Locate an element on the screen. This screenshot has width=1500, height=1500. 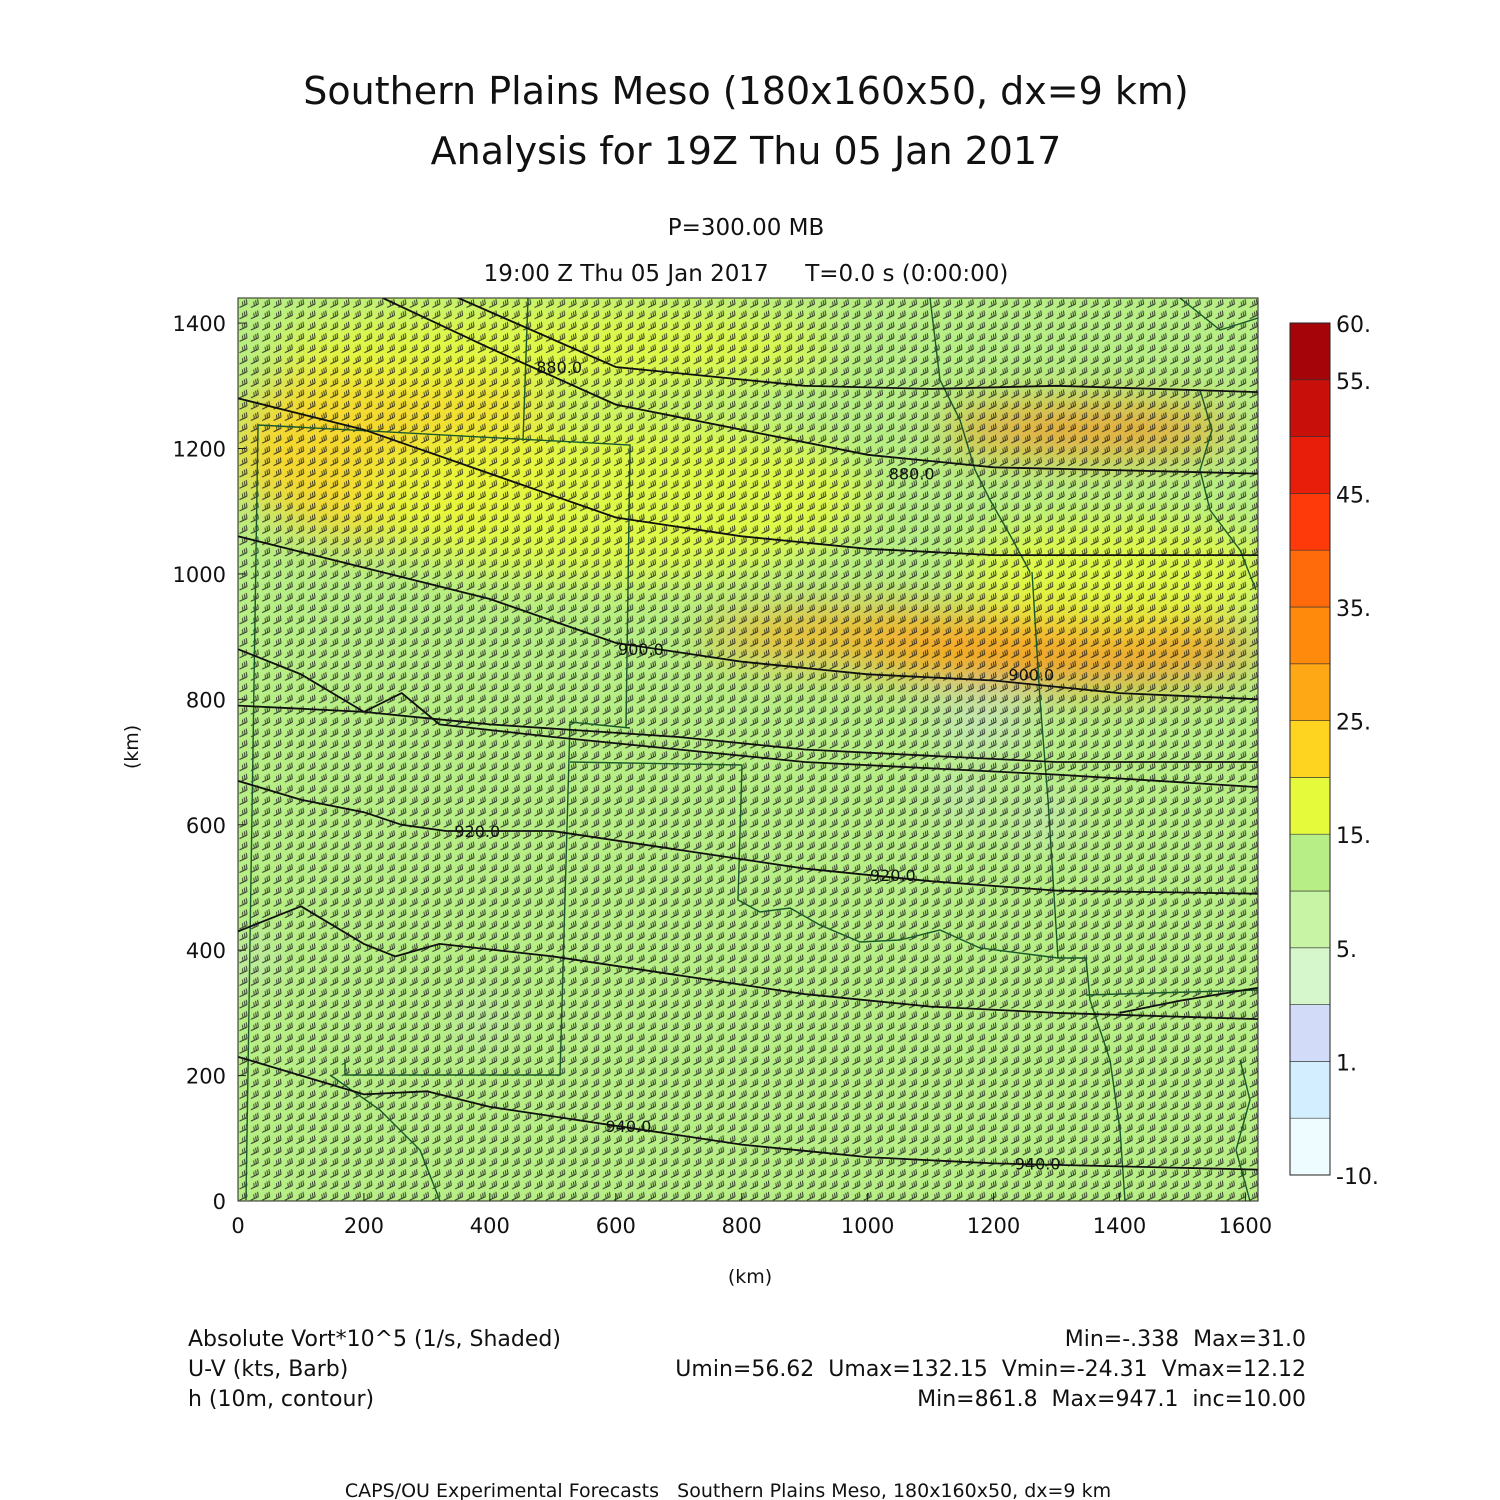
x-tick-label: 1000 is located at coordinates (867, 1226).